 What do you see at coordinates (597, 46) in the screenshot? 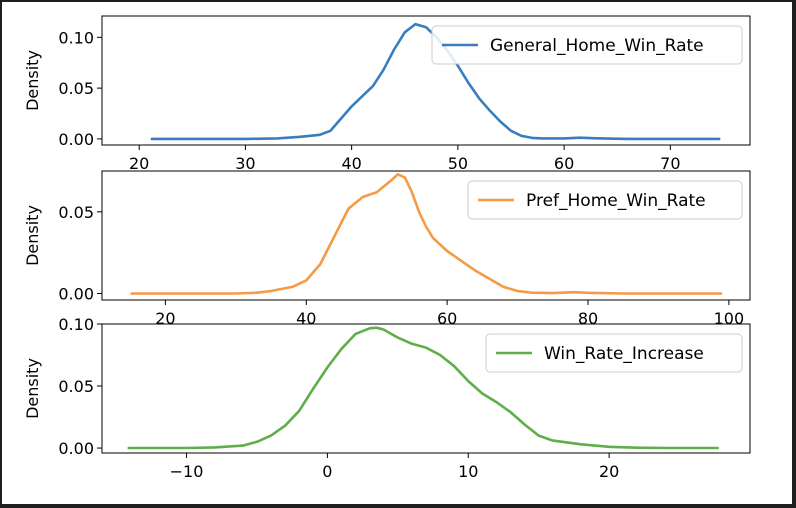
I see `legend-label: General_Home_Win_Rate` at bounding box center [597, 46].